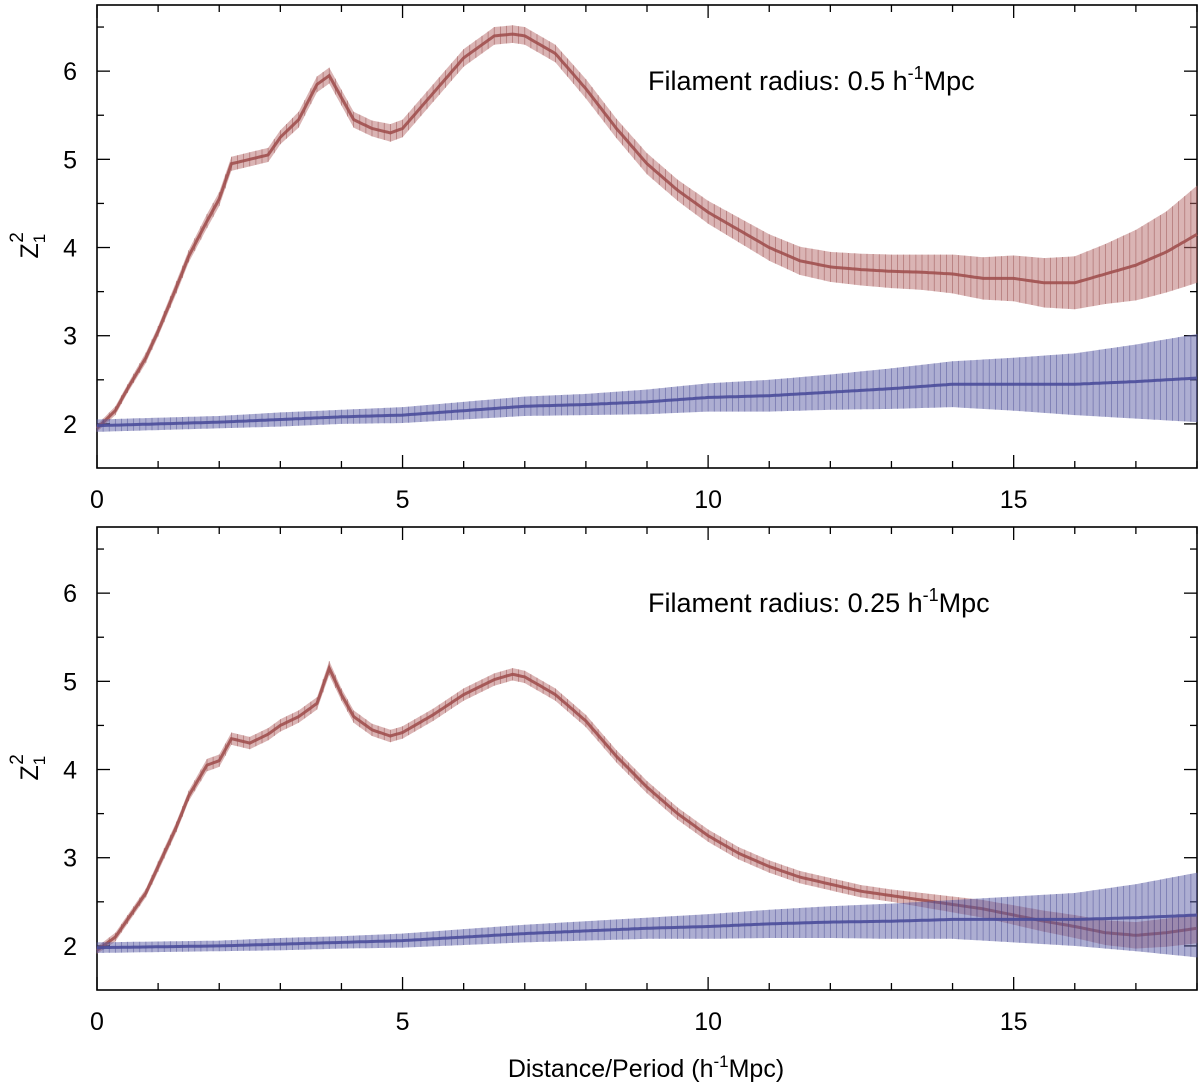 The image size is (1200, 1084). What do you see at coordinates (646, 1067) in the screenshot?
I see `x-axis-label: Distance/Period (h-1Mpc)` at bounding box center [646, 1067].